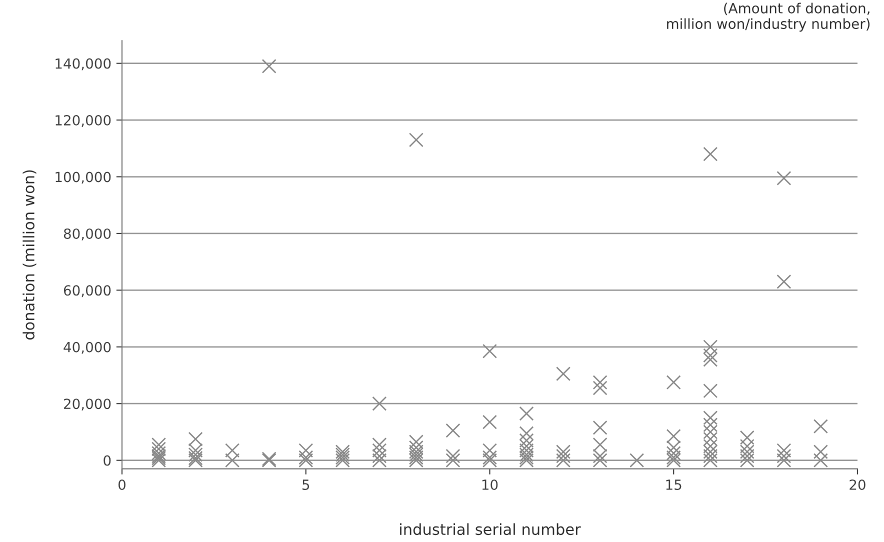 Image resolution: width=884 pixels, height=542 pixels. Describe the element at coordinates (306, 485) in the screenshot. I see `x-tick-label: 5` at that location.